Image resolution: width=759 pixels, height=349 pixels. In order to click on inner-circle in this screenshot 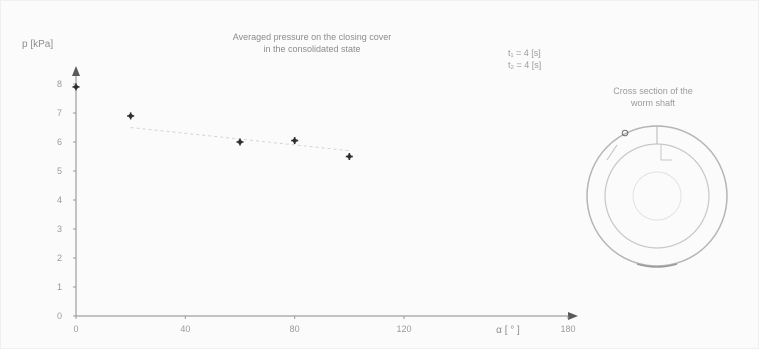, I will do `click(657, 196)`.